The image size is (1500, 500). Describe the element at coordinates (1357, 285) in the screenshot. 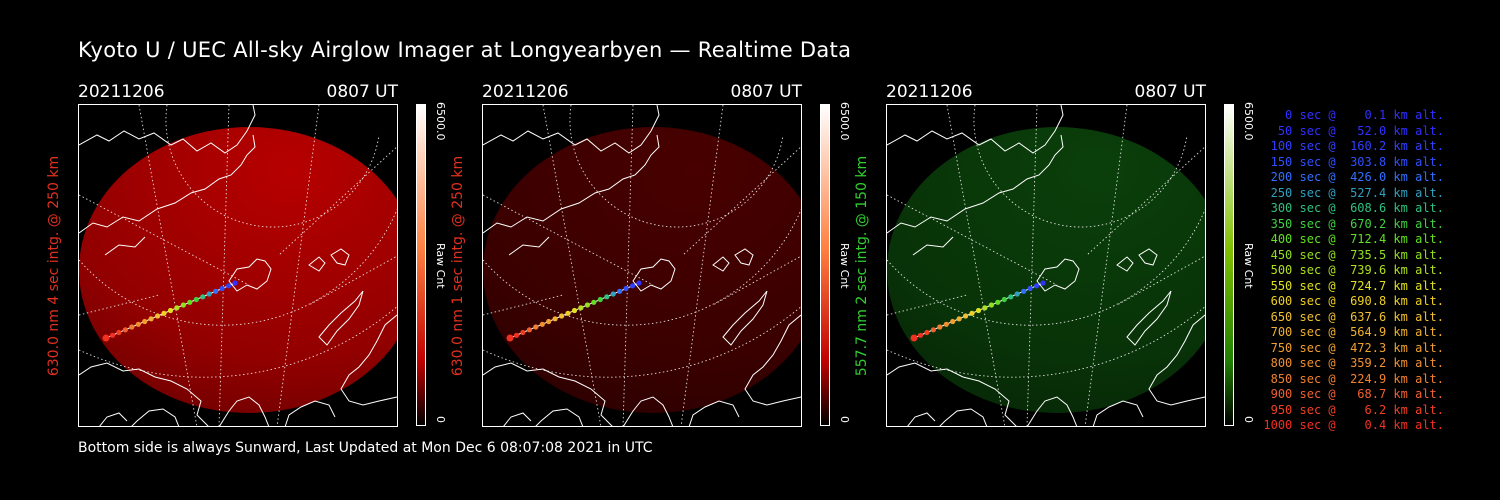

I see `legend-row: 550 sec @ 724.7 km alt.` at that location.